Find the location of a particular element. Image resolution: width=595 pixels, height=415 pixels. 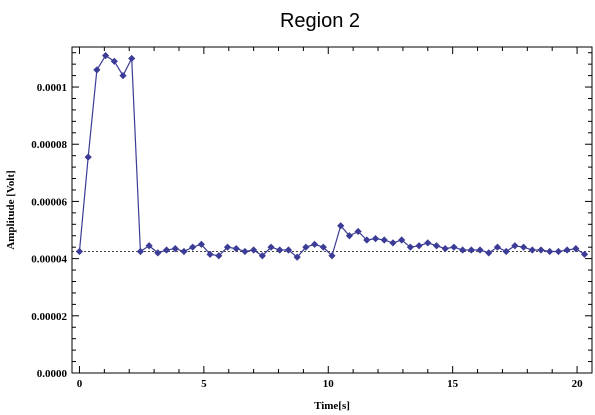

y-tick-label: 0.0001 is located at coordinates (52, 88).